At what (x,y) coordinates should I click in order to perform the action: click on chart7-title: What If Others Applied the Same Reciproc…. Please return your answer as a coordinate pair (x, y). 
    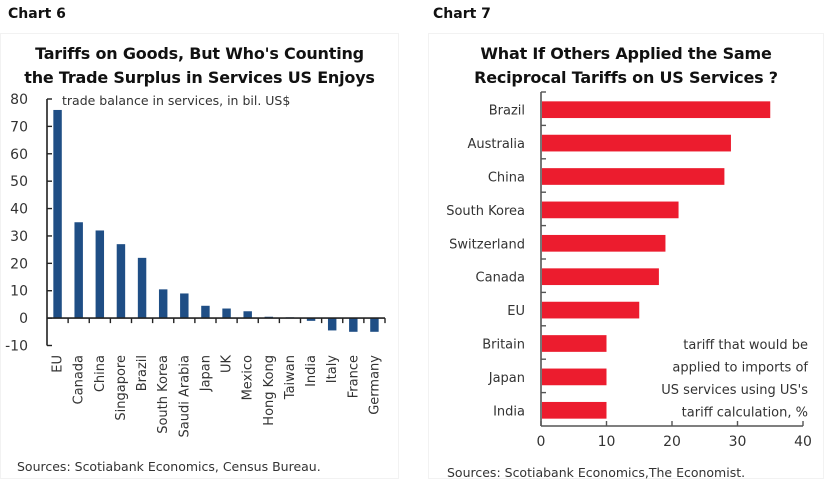
    Looking at the image, I should click on (626, 66).